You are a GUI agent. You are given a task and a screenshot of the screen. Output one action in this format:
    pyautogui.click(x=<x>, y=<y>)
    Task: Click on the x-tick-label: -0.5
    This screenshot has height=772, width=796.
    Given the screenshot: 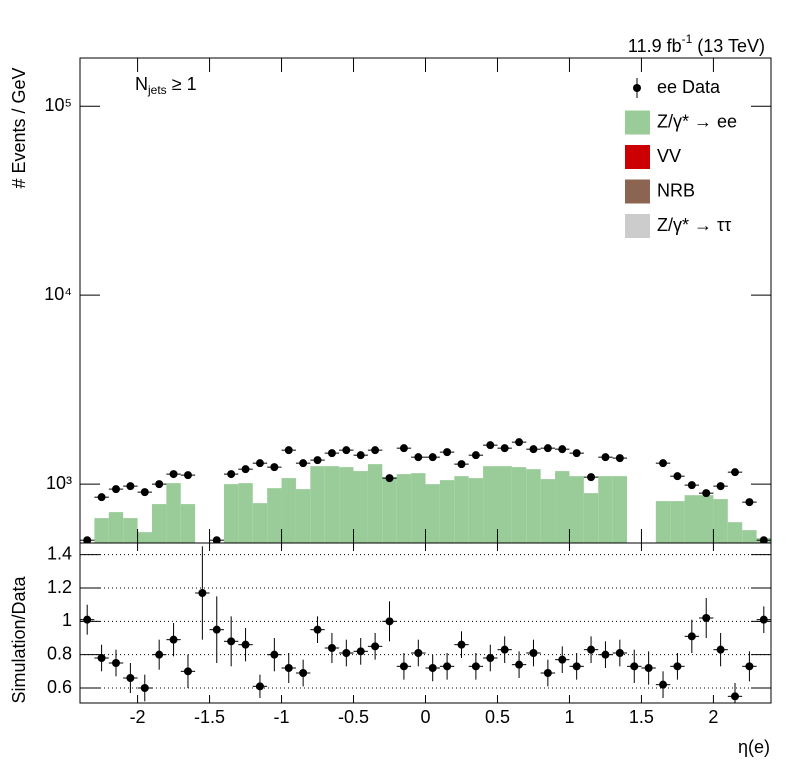 What is the action you would take?
    pyautogui.click(x=353, y=717)
    